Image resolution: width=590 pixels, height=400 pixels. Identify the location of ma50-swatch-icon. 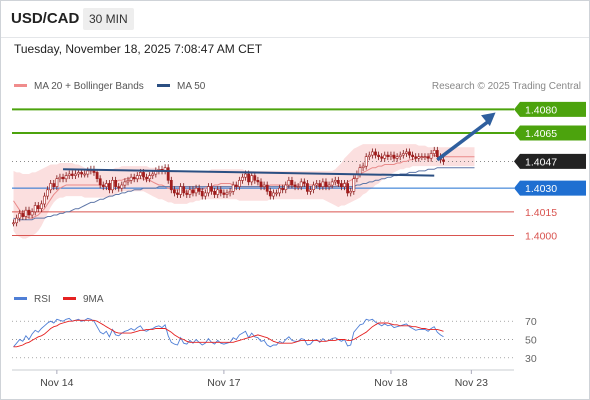
(163, 85).